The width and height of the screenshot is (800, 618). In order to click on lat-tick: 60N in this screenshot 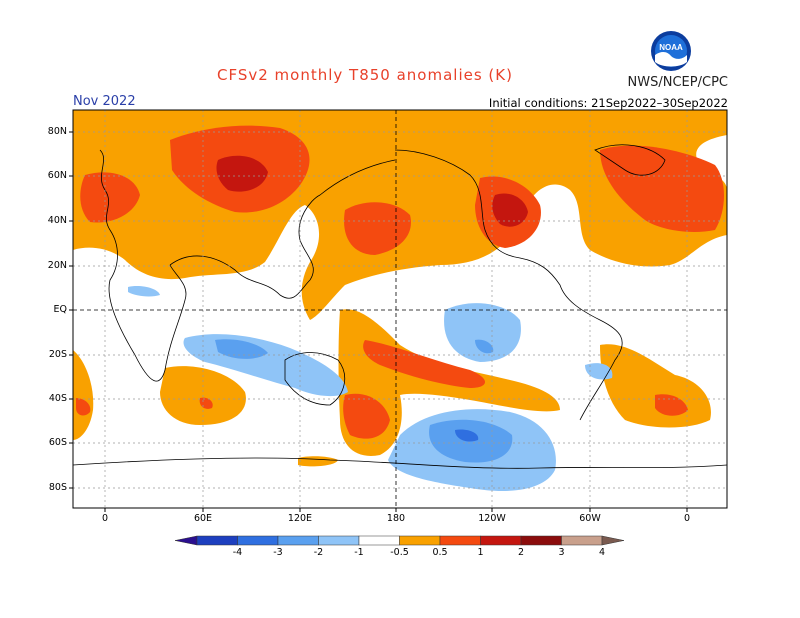, I will do `click(57, 175)`.